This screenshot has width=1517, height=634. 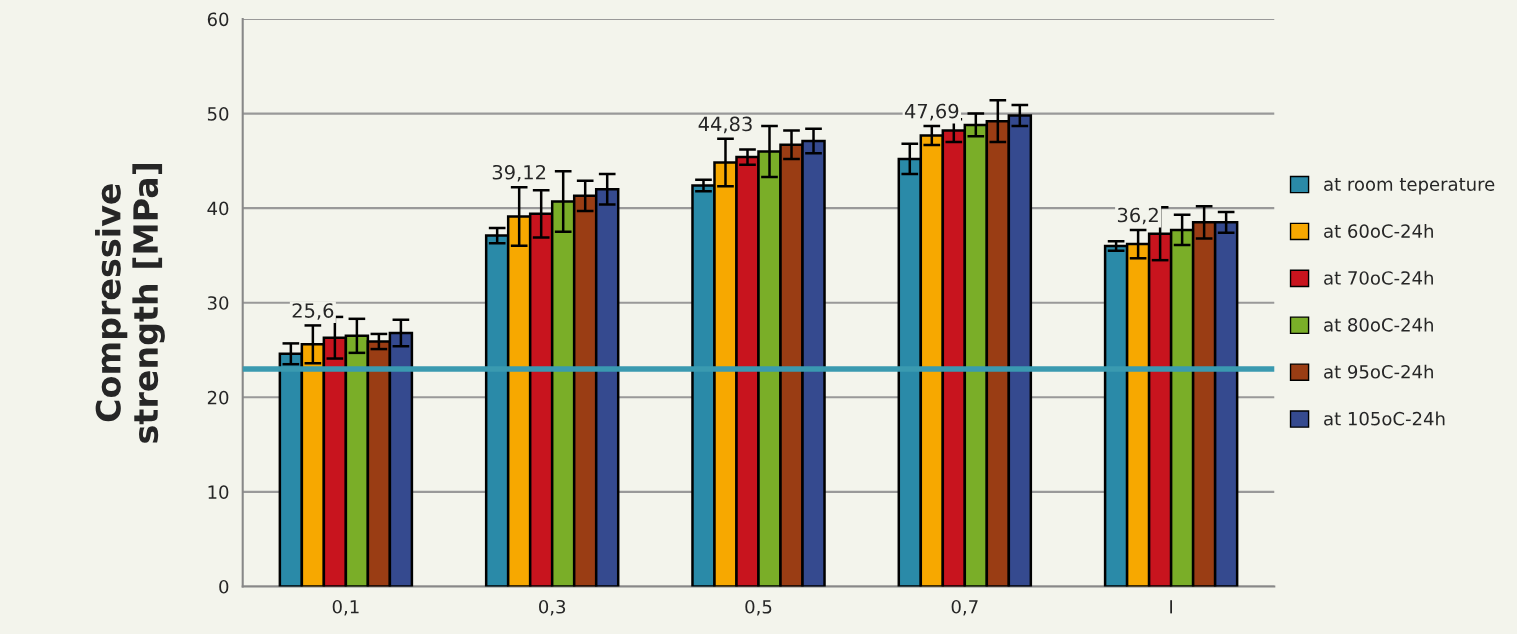 What do you see at coordinates (1378, 371) in the screenshot?
I see `legend-label: at 95oC-24h` at bounding box center [1378, 371].